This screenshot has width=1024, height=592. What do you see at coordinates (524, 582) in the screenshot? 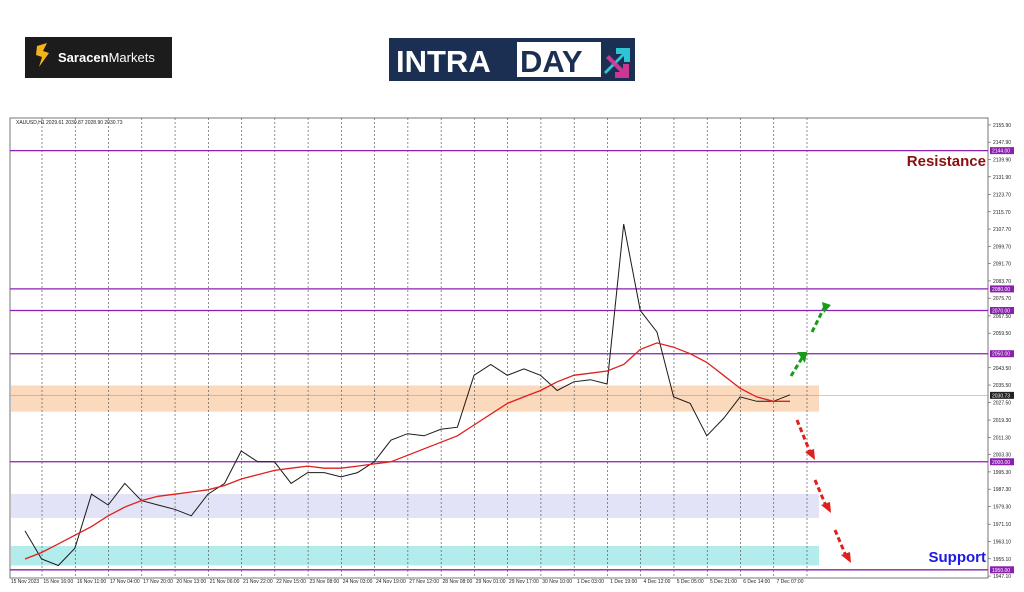
I see `x-tick-label: 29 Nov 17:00` at bounding box center [524, 582].